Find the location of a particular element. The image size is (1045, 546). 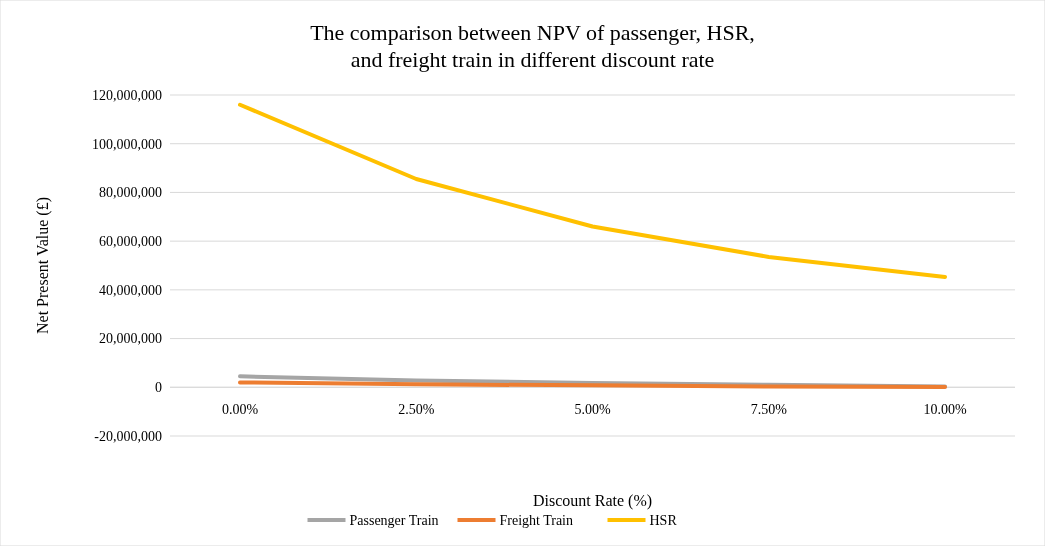

x-tick-label: 2.50% is located at coordinates (416, 410).